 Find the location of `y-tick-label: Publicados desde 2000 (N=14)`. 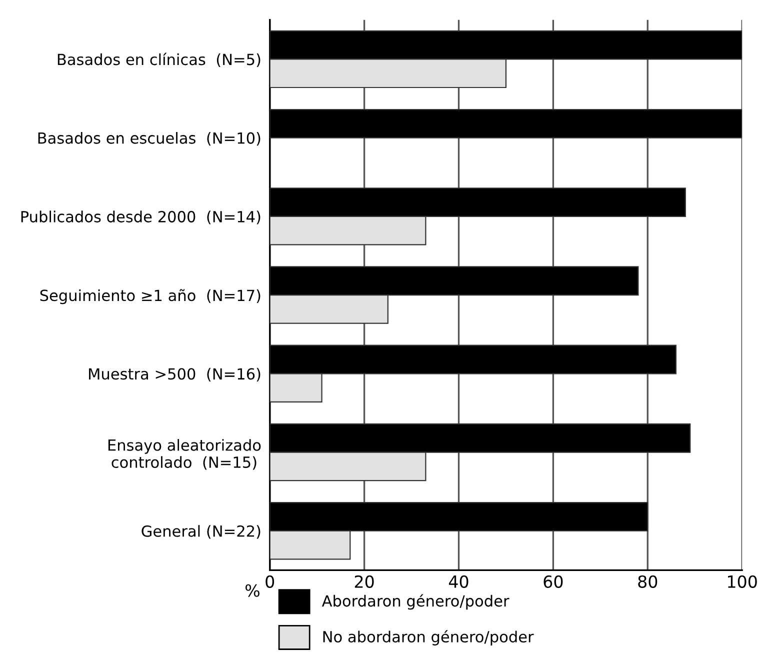

y-tick-label: Publicados desde 2000 (N=14) is located at coordinates (140, 217).